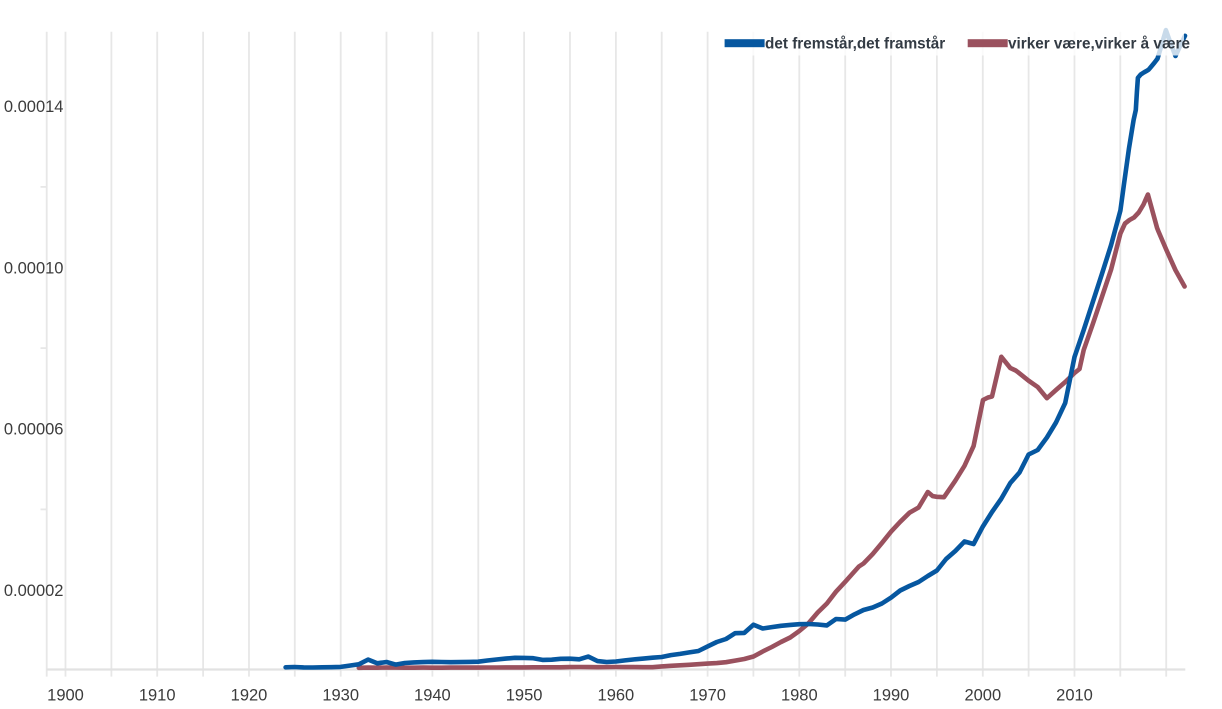 The height and width of the screenshot is (709, 1222). What do you see at coordinates (432, 696) in the screenshot?
I see `svg-text: 1940` at bounding box center [432, 696].